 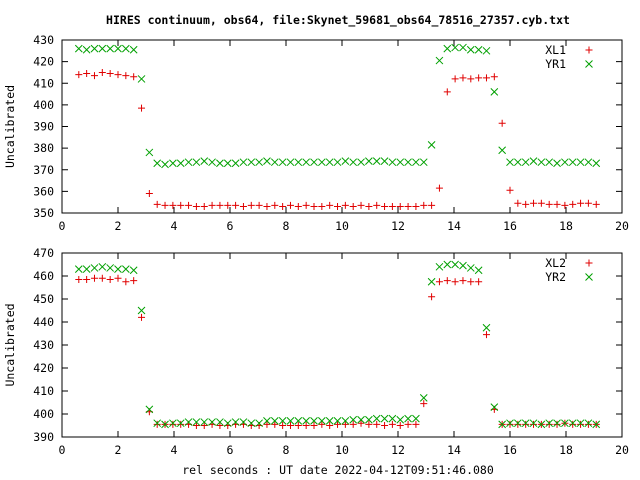 I want to click on x-tick-label: 6, so click(x=230, y=226).